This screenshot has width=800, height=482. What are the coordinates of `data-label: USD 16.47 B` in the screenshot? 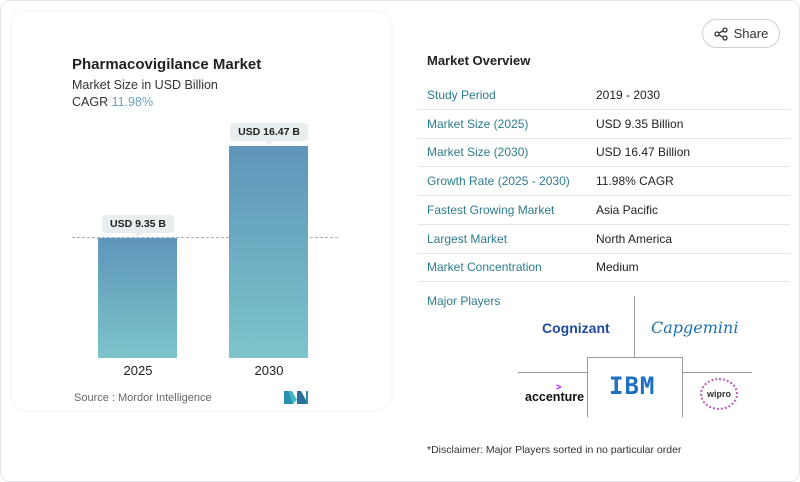 It's located at (269, 134).